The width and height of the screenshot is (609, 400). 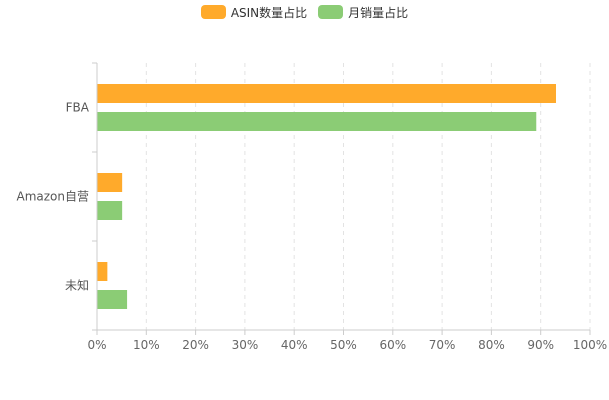 What do you see at coordinates (442, 345) in the screenshot?
I see `x-tick-label: 70%` at bounding box center [442, 345].